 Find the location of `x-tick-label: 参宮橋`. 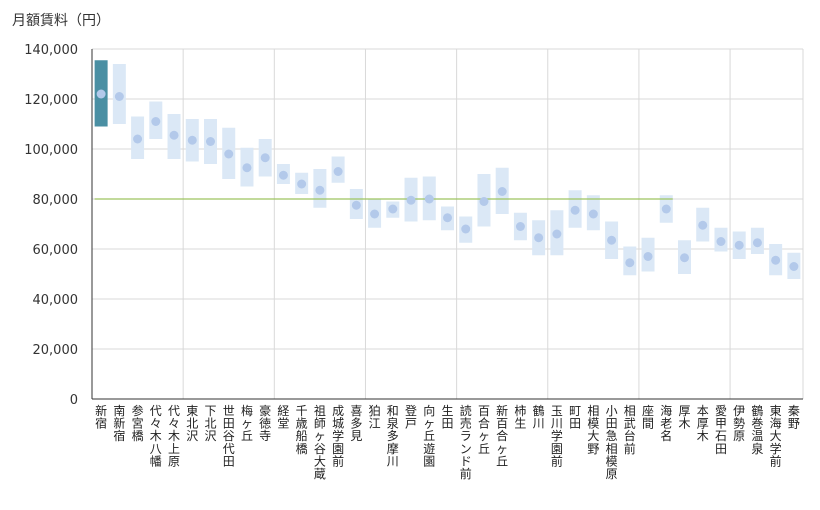

x-tick-label: 参宮橋 is located at coordinates (138, 423).